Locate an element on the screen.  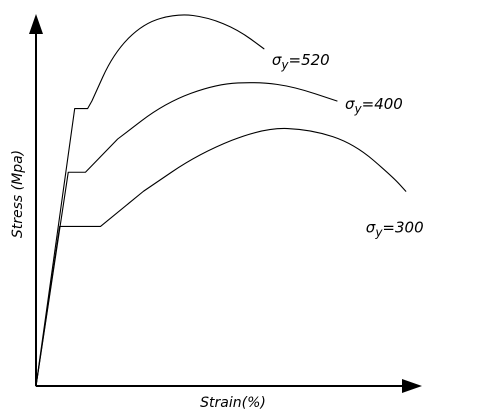
y-axis-arrowhead is located at coordinates (36, 24).